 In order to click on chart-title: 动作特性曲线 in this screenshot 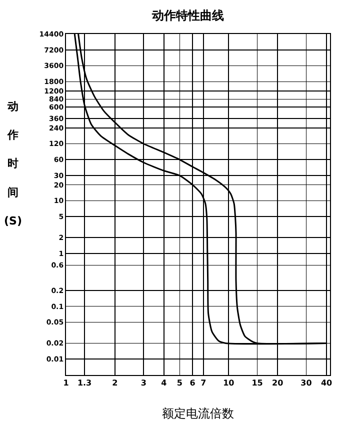, I will do `click(187, 15)`.